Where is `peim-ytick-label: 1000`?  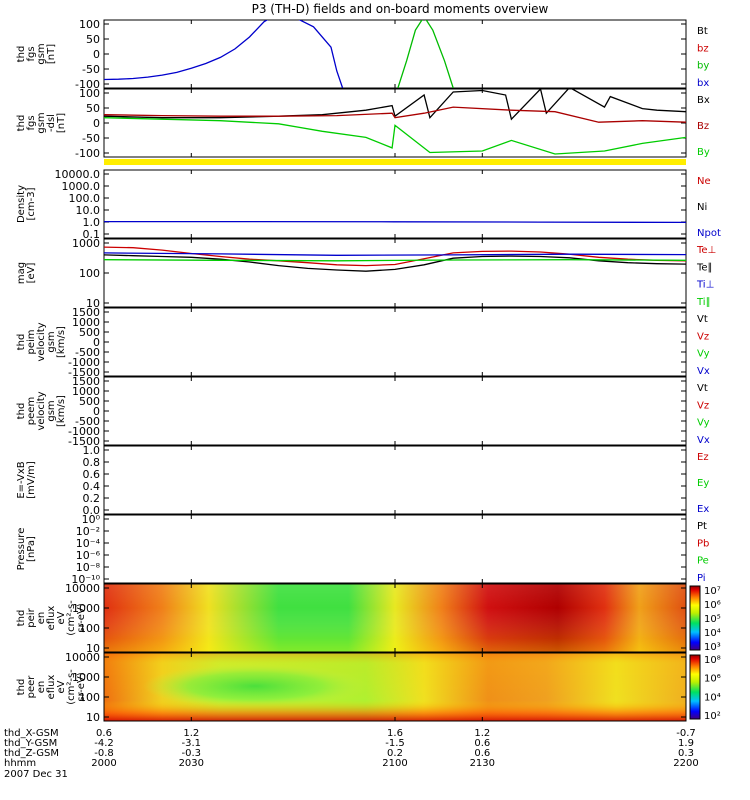
peim-ytick-label: 1000 is located at coordinates (86, 322).